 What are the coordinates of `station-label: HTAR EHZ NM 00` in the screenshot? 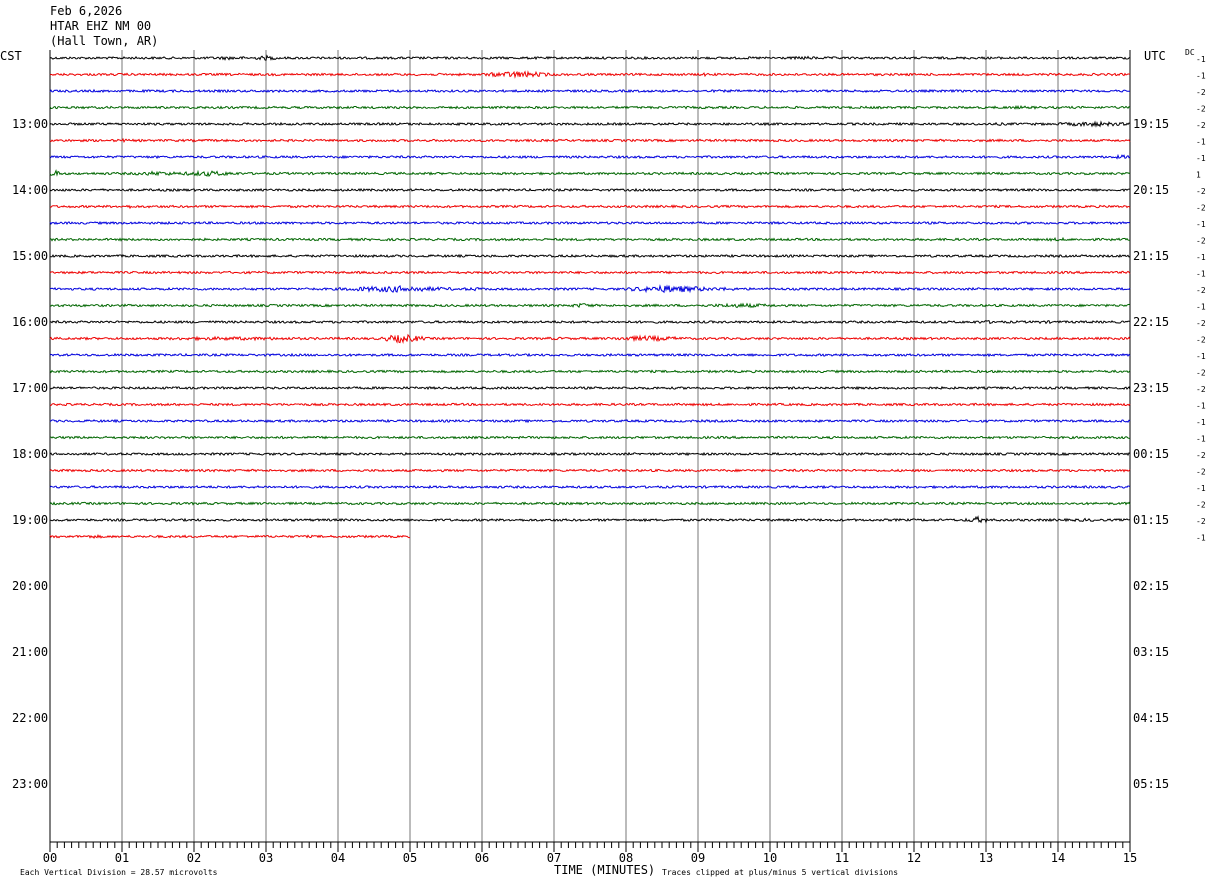 It's located at (101, 26).